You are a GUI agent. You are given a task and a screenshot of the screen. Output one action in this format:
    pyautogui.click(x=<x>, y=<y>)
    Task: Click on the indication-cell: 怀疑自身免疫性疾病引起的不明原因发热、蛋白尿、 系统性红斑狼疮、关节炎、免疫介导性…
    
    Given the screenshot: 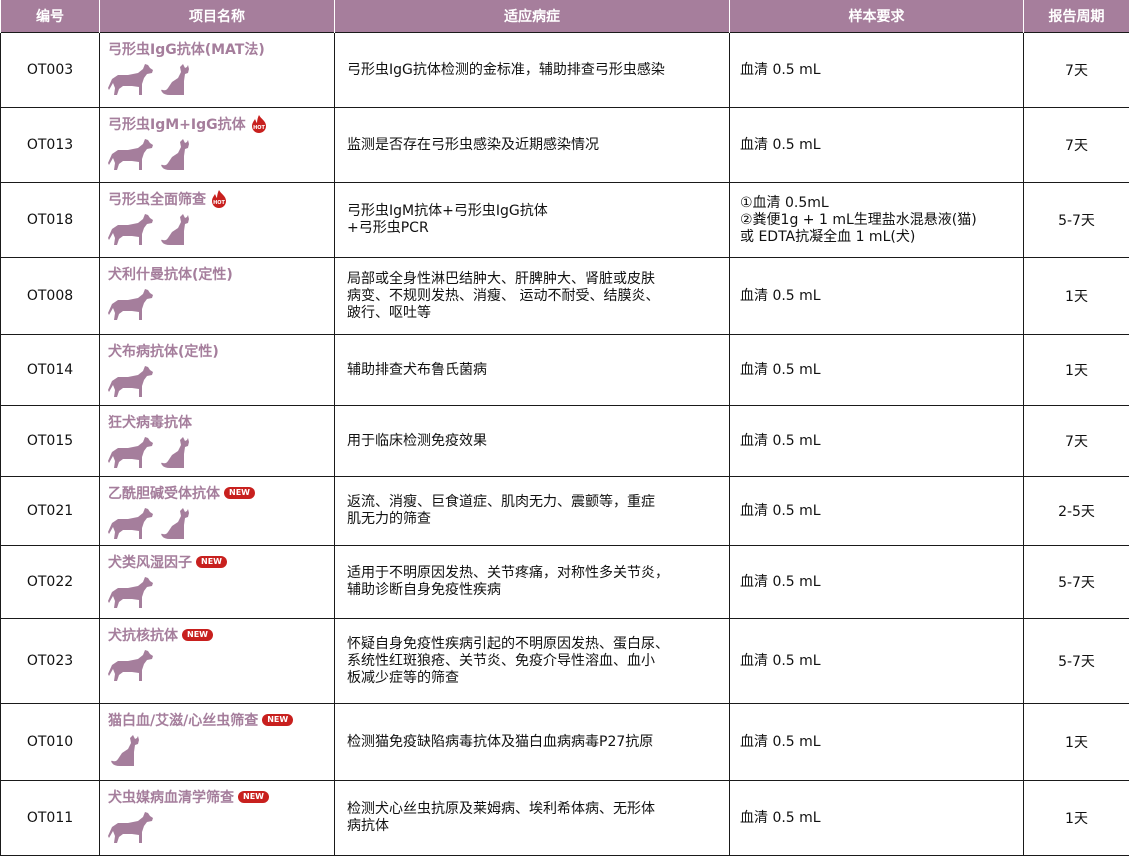 What is the action you would take?
    pyautogui.click(x=532, y=661)
    